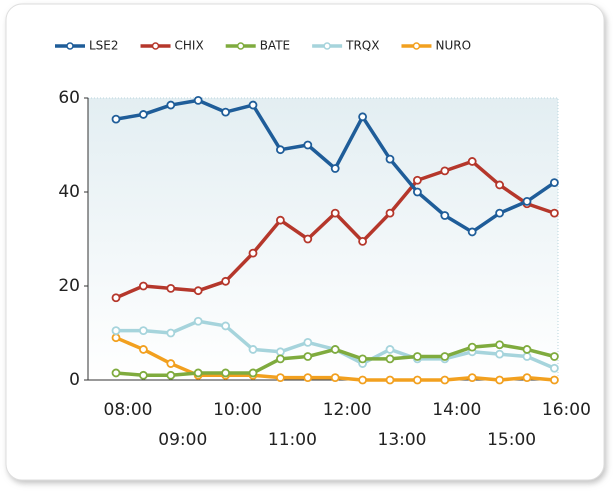  Describe the element at coordinates (347, 410) in the screenshot. I see `x-tick-label: 12:00` at that location.